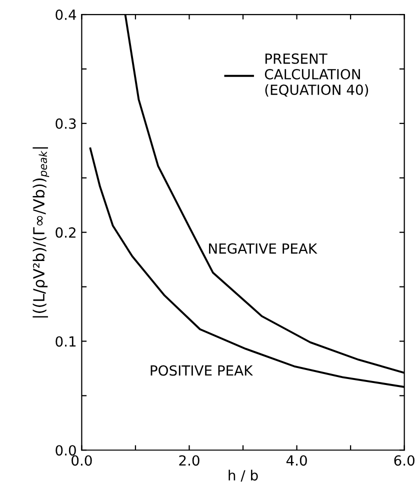 The height and width of the screenshot is (484, 419). What do you see at coordinates (66, 232) in the screenshot?
I see `y-tick-label: 0.2` at bounding box center [66, 232].